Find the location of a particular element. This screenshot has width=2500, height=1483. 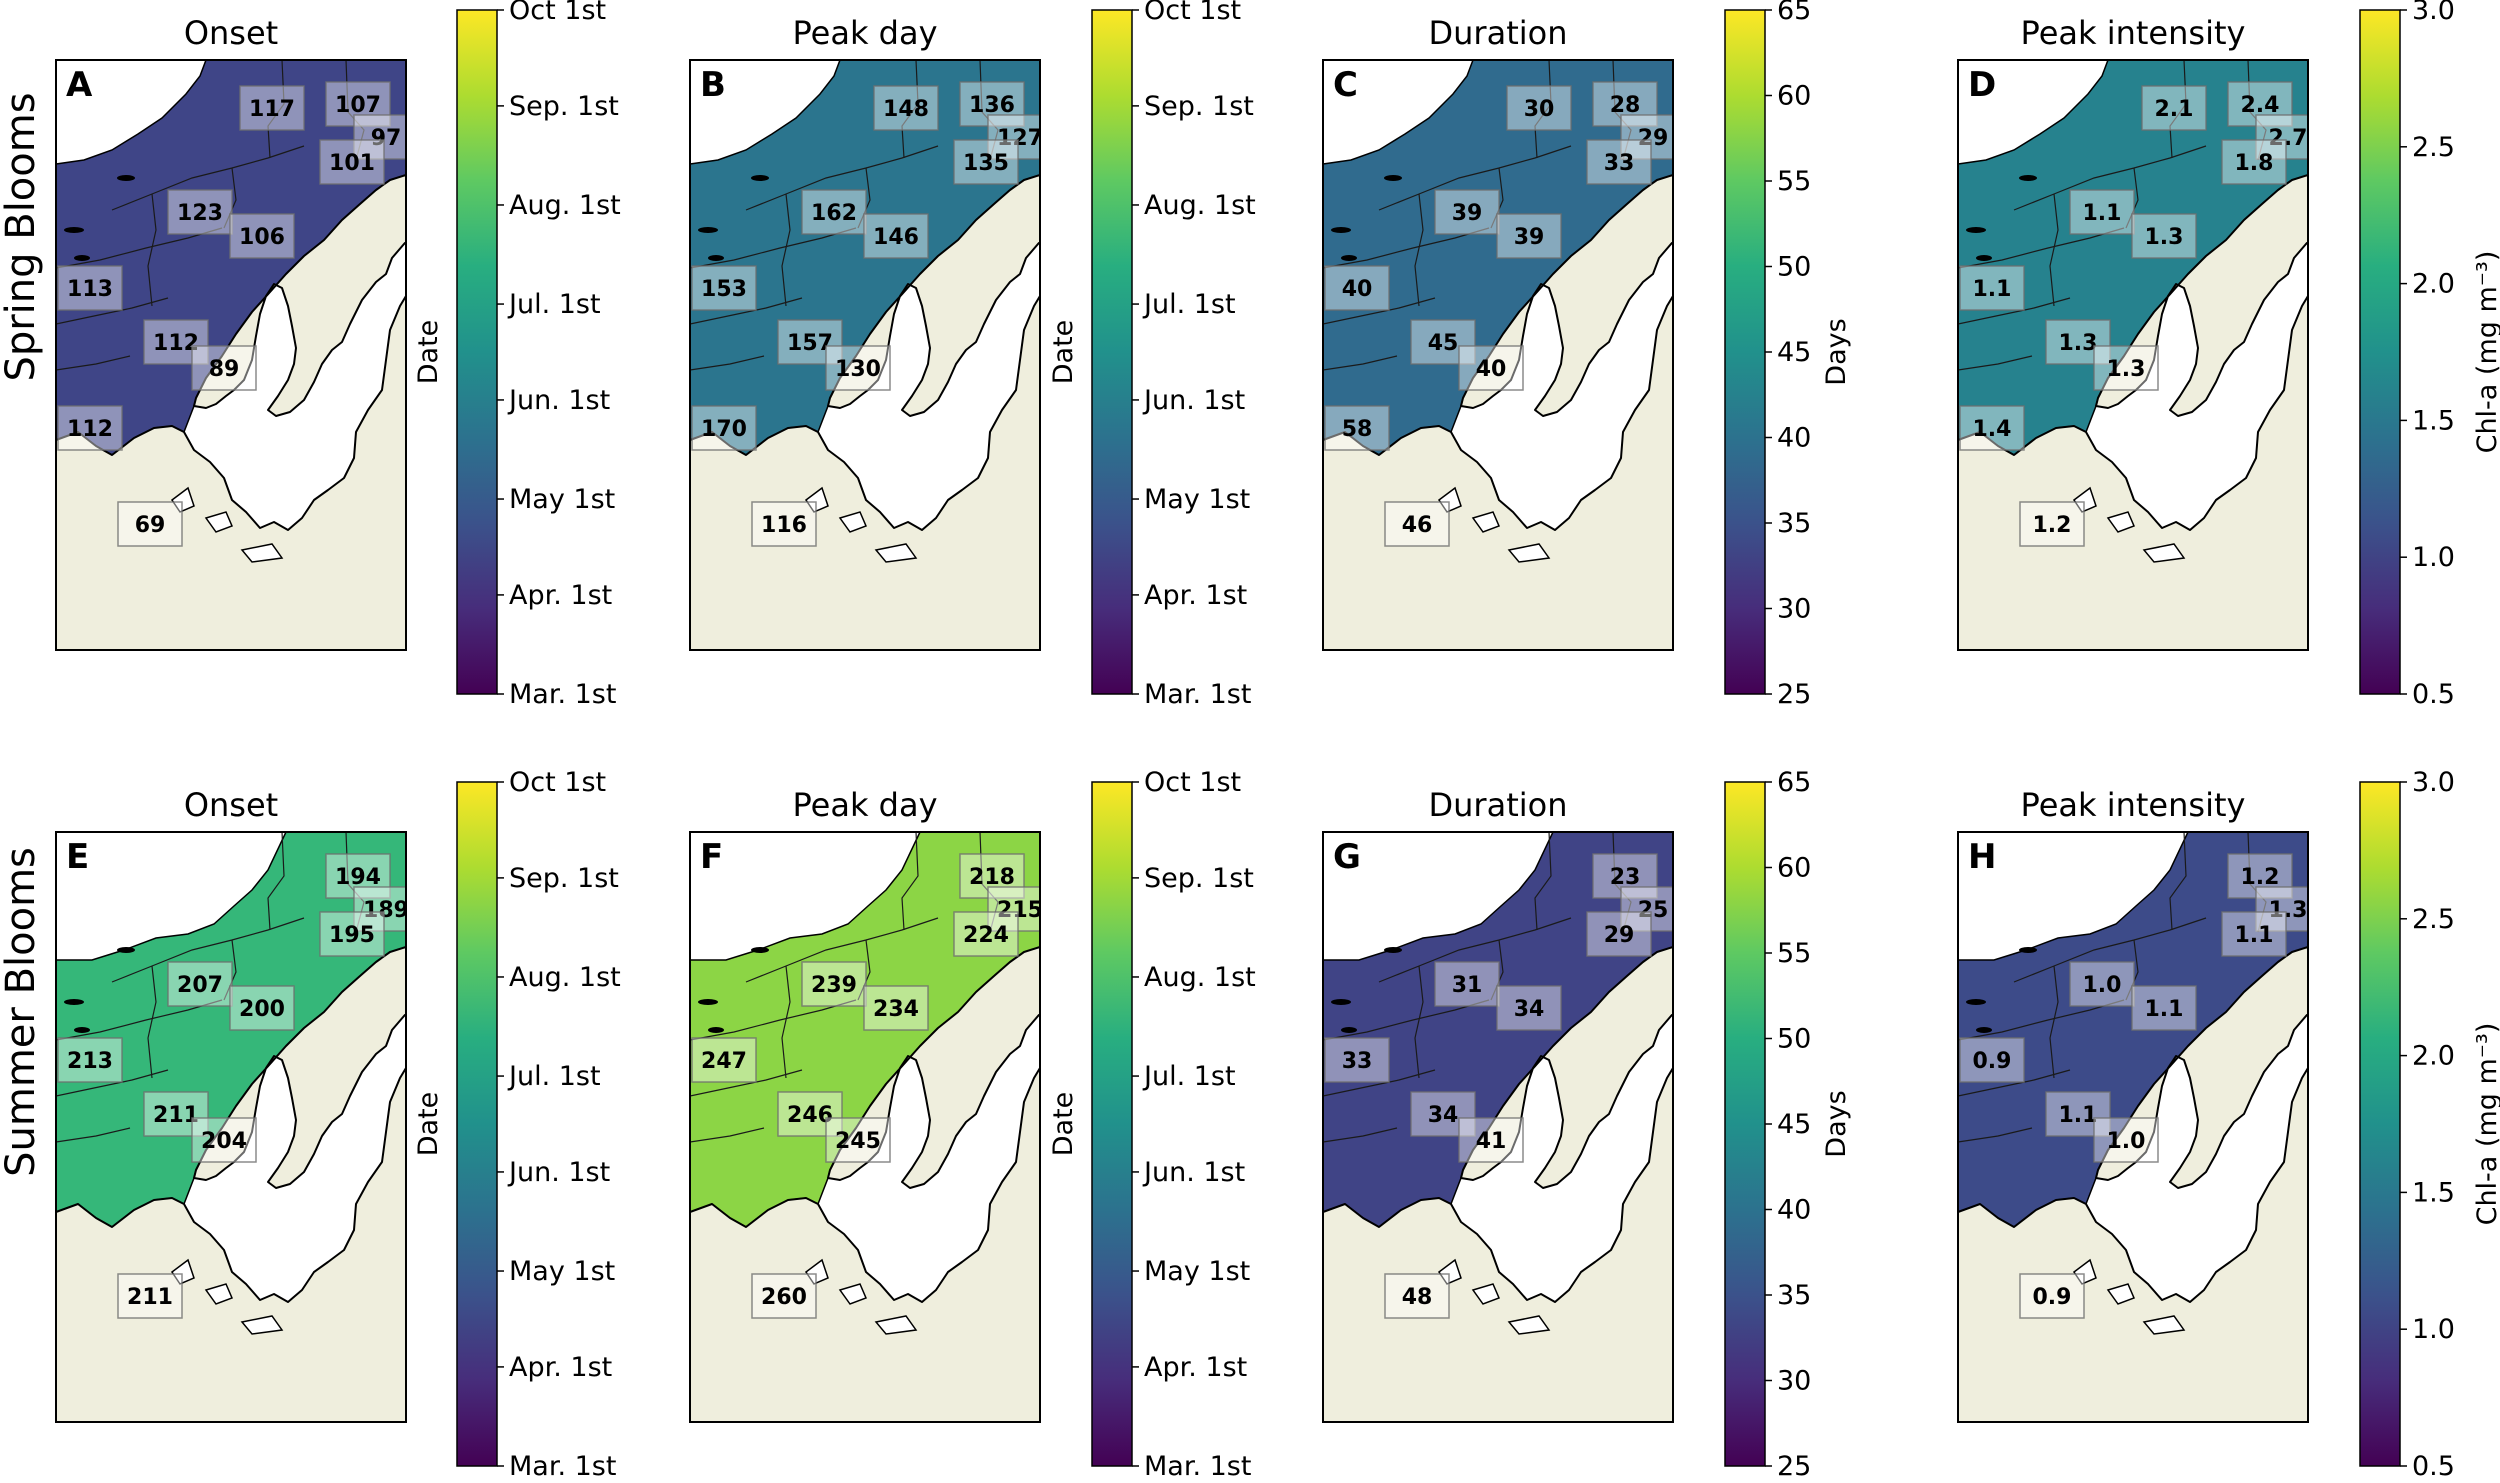

region-label-r7: 113 is located at coordinates (90, 288).